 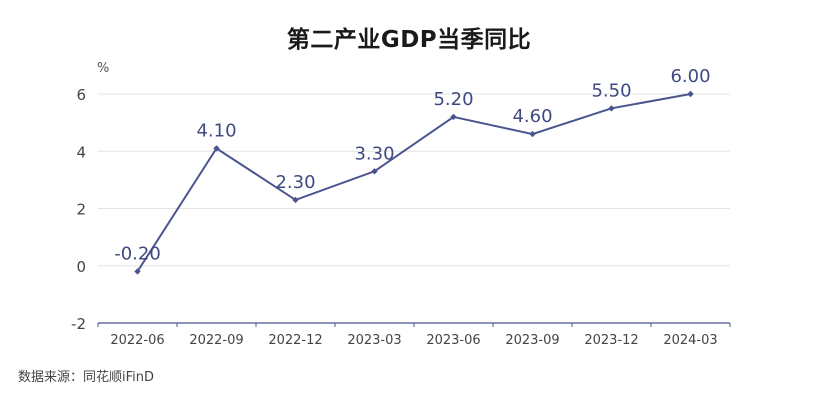 I want to click on data-label: -0.20, so click(x=137, y=253).